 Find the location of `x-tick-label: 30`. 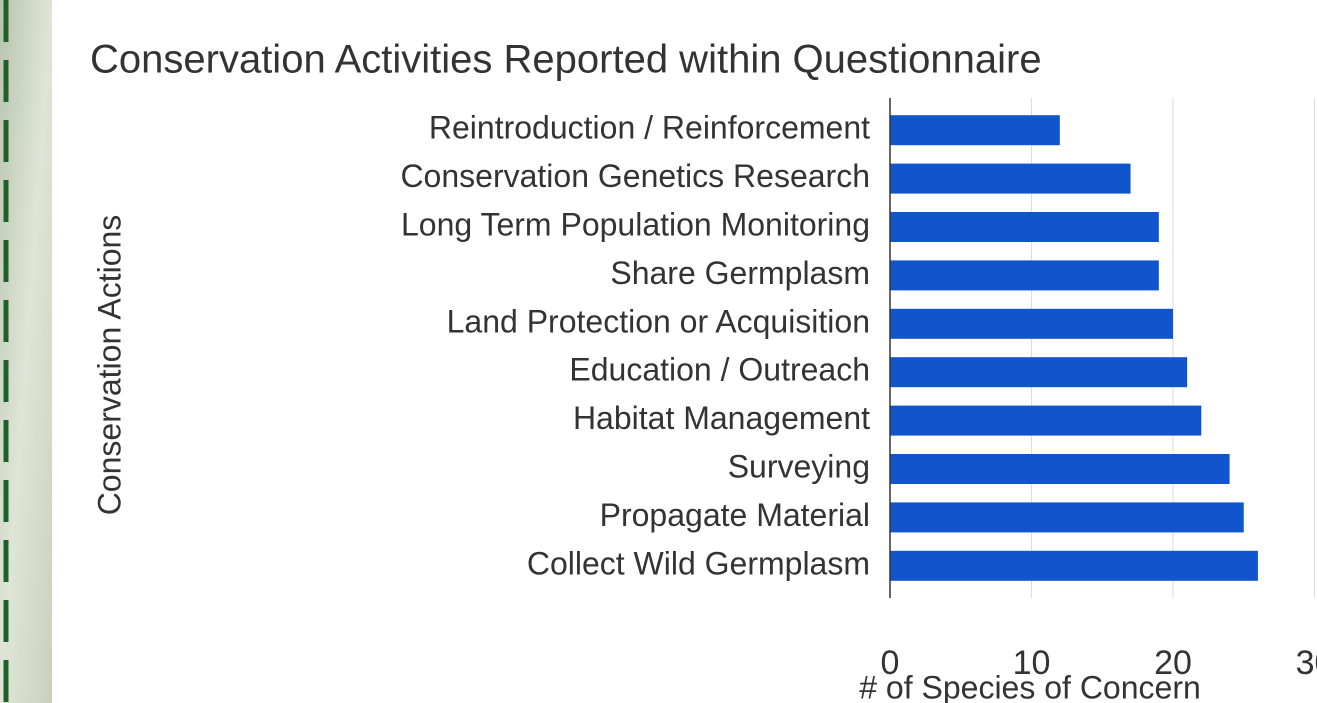

x-tick-label: 30 is located at coordinates (1306, 663).